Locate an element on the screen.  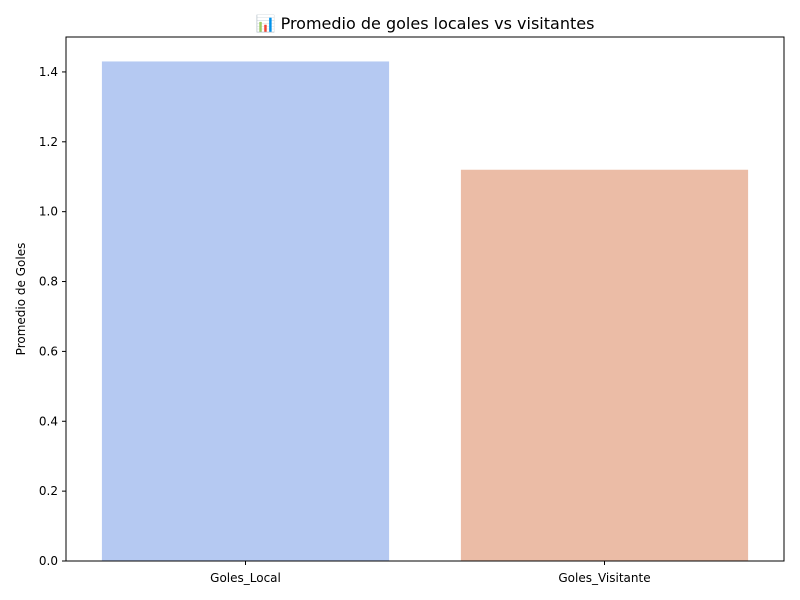
y-tick-label: 1.4 is located at coordinates (48, 72).